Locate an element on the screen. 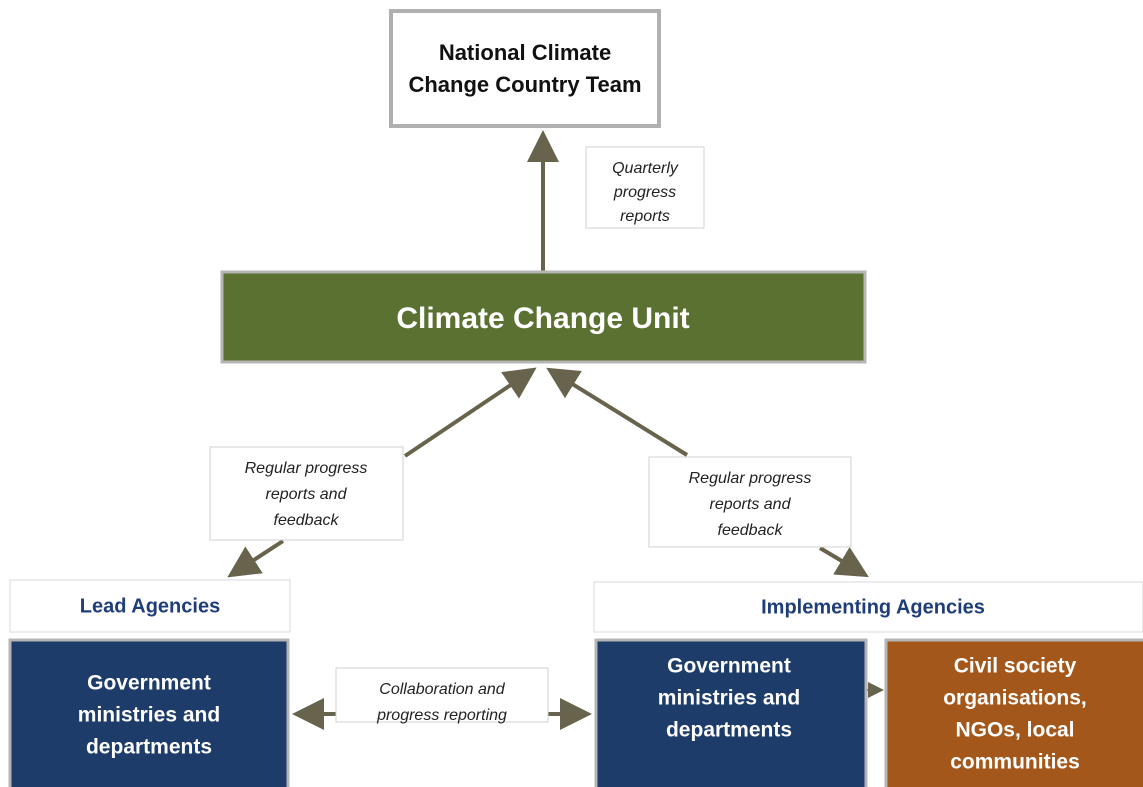 This screenshot has height=787, width=1143. edge-label: progress is located at coordinates (644, 192).